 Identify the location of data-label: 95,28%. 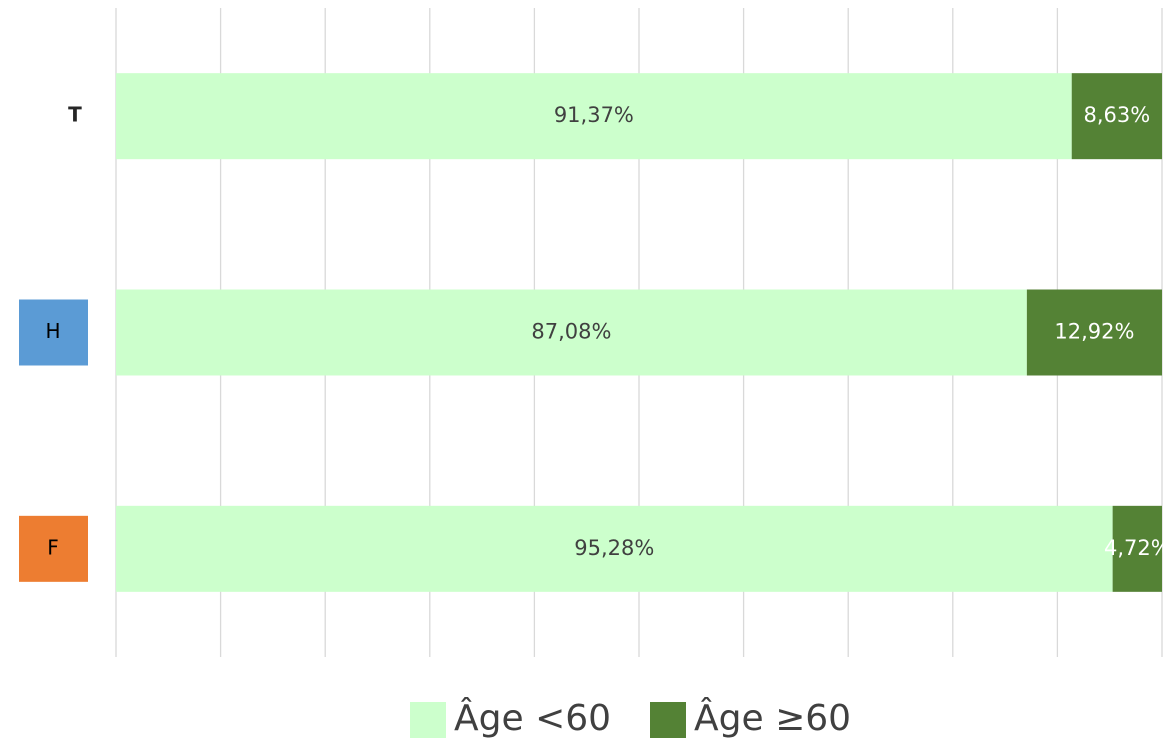
(614, 548).